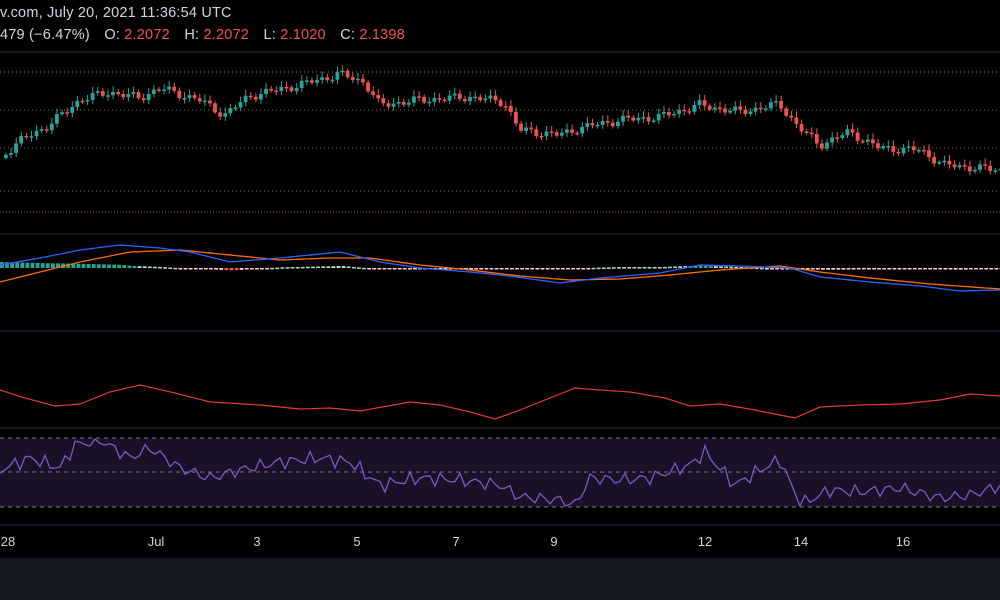  What do you see at coordinates (226, 35) in the screenshot?
I see `high-value: 2.2072` at bounding box center [226, 35].